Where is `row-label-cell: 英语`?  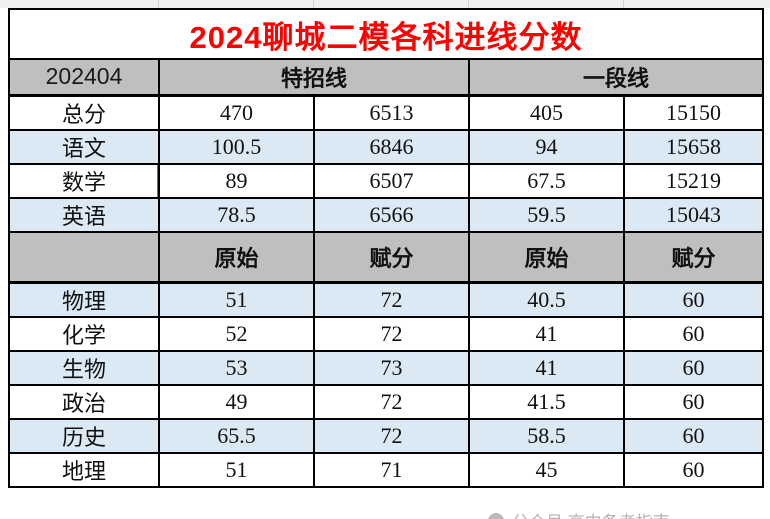
row-label-cell: 英语 is located at coordinates (84, 214).